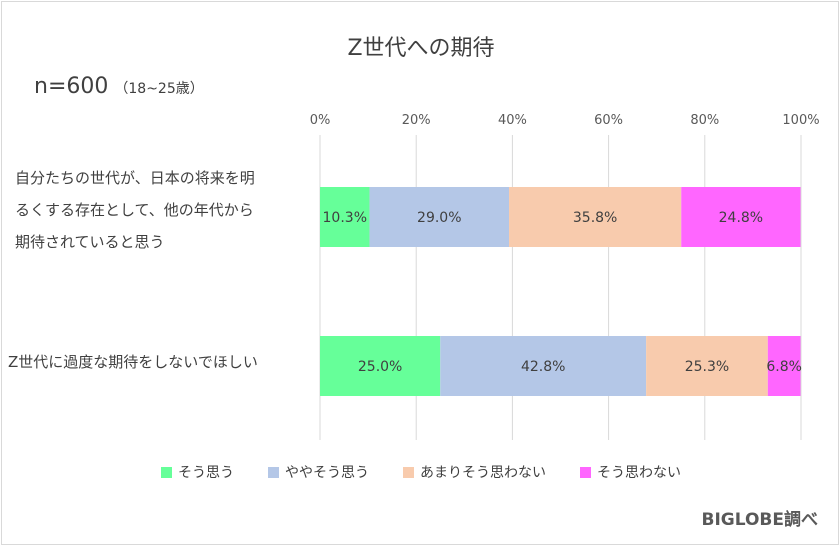 The image size is (840, 546). What do you see at coordinates (327, 473) in the screenshot?
I see `legend-label-2: ややそう思う` at bounding box center [327, 473].